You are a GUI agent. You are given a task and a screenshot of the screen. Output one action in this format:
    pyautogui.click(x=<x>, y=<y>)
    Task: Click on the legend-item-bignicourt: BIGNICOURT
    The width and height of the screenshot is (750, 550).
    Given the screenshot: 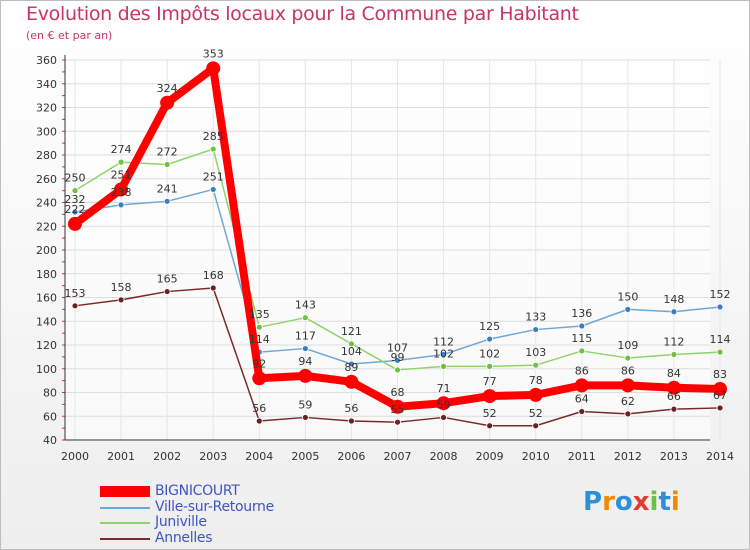 What is the action you would take?
    pyautogui.click(x=230, y=492)
    